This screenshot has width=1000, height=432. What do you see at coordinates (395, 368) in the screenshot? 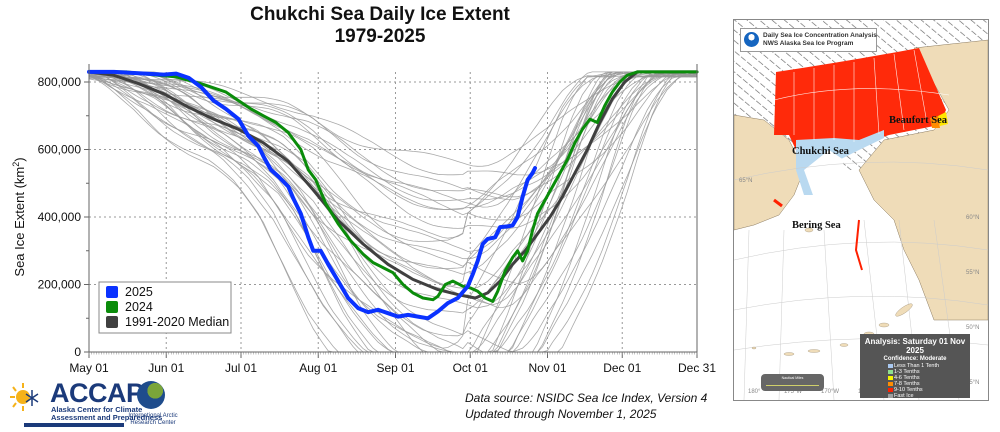
I see `x-tick-label: Sep 01` at bounding box center [395, 368].